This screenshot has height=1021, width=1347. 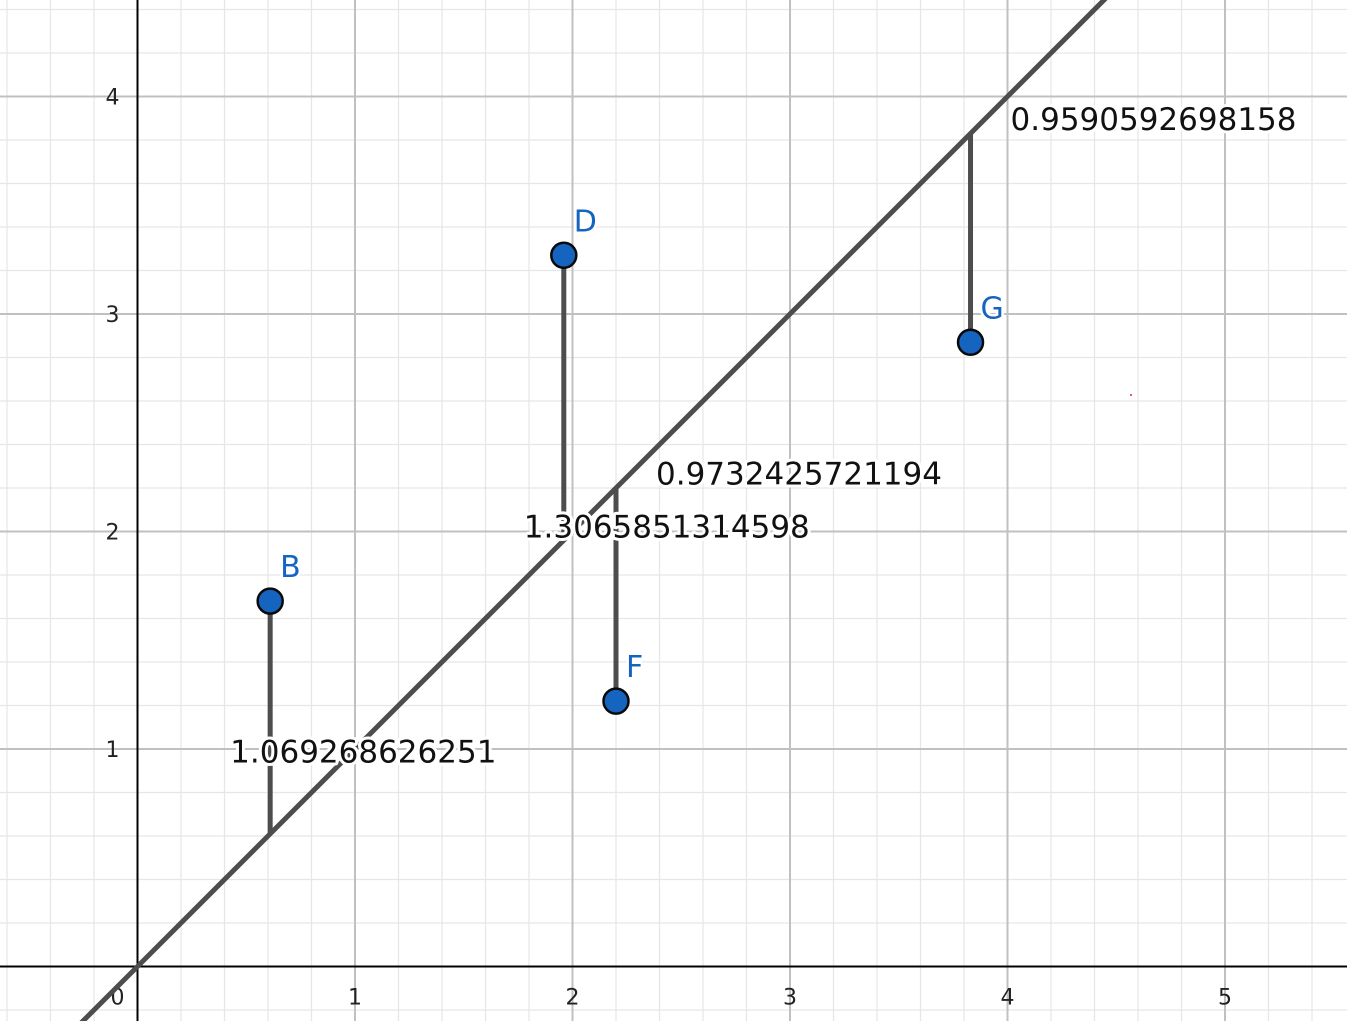 I want to click on point-F, so click(x=616, y=701).